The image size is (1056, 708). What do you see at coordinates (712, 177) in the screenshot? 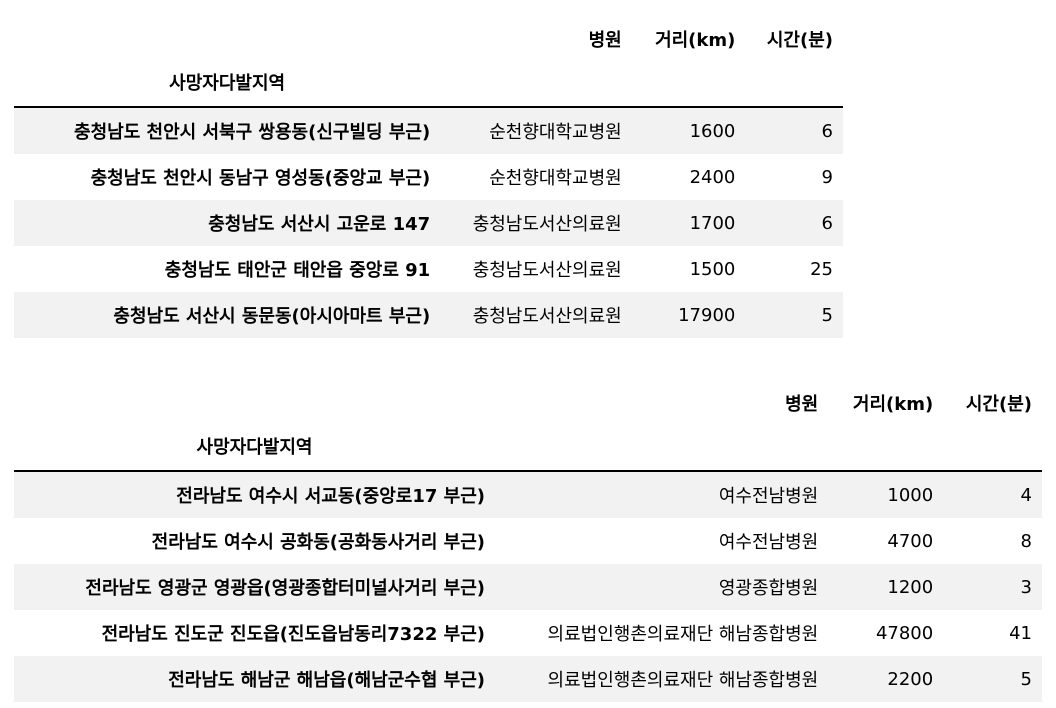
I see `cell-distance: 2400` at bounding box center [712, 177].